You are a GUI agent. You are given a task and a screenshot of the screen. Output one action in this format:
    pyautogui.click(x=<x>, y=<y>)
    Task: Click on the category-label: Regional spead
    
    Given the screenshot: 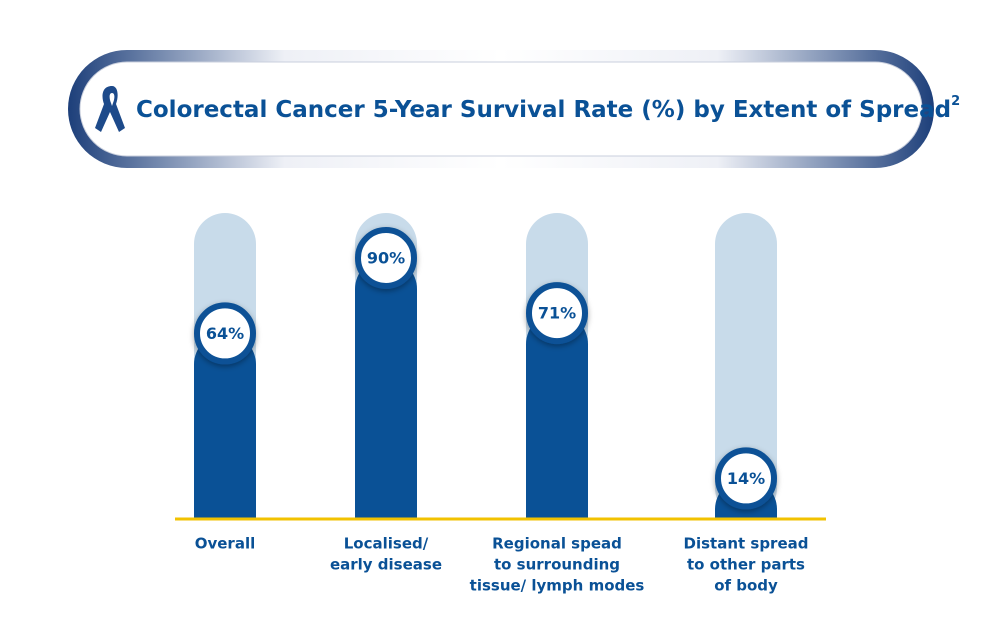 What is the action you would take?
    pyautogui.click(x=557, y=544)
    